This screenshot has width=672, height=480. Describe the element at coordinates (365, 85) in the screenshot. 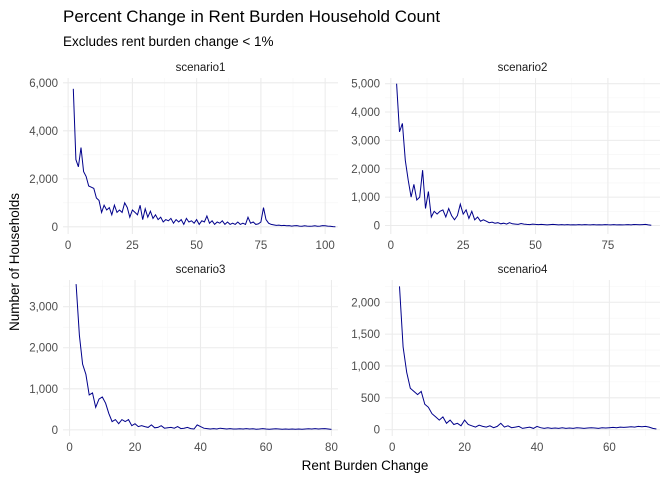

I see `y-tick-label: 5,000` at that location.